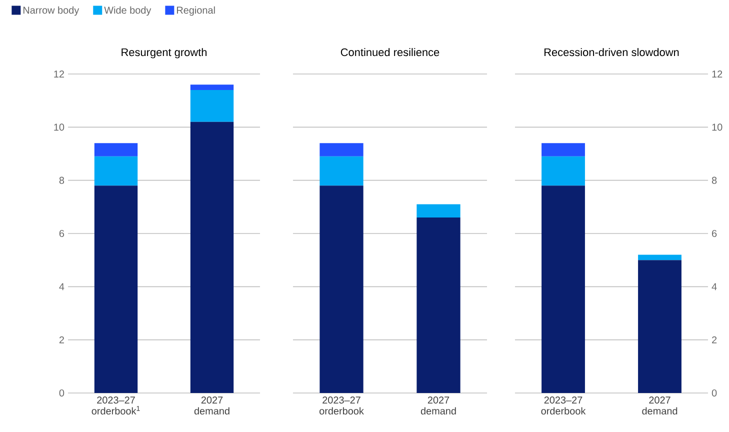 The image size is (729, 432). What do you see at coordinates (128, 11) in the screenshot?
I see `legend-label: Wide body` at bounding box center [128, 11].